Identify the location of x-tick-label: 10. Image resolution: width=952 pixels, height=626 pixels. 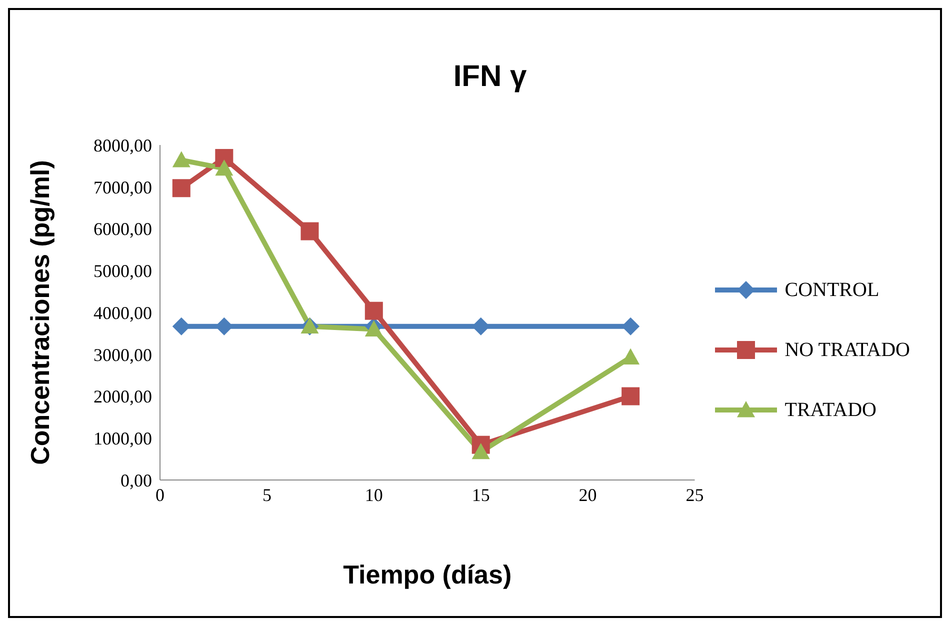
(373, 494).